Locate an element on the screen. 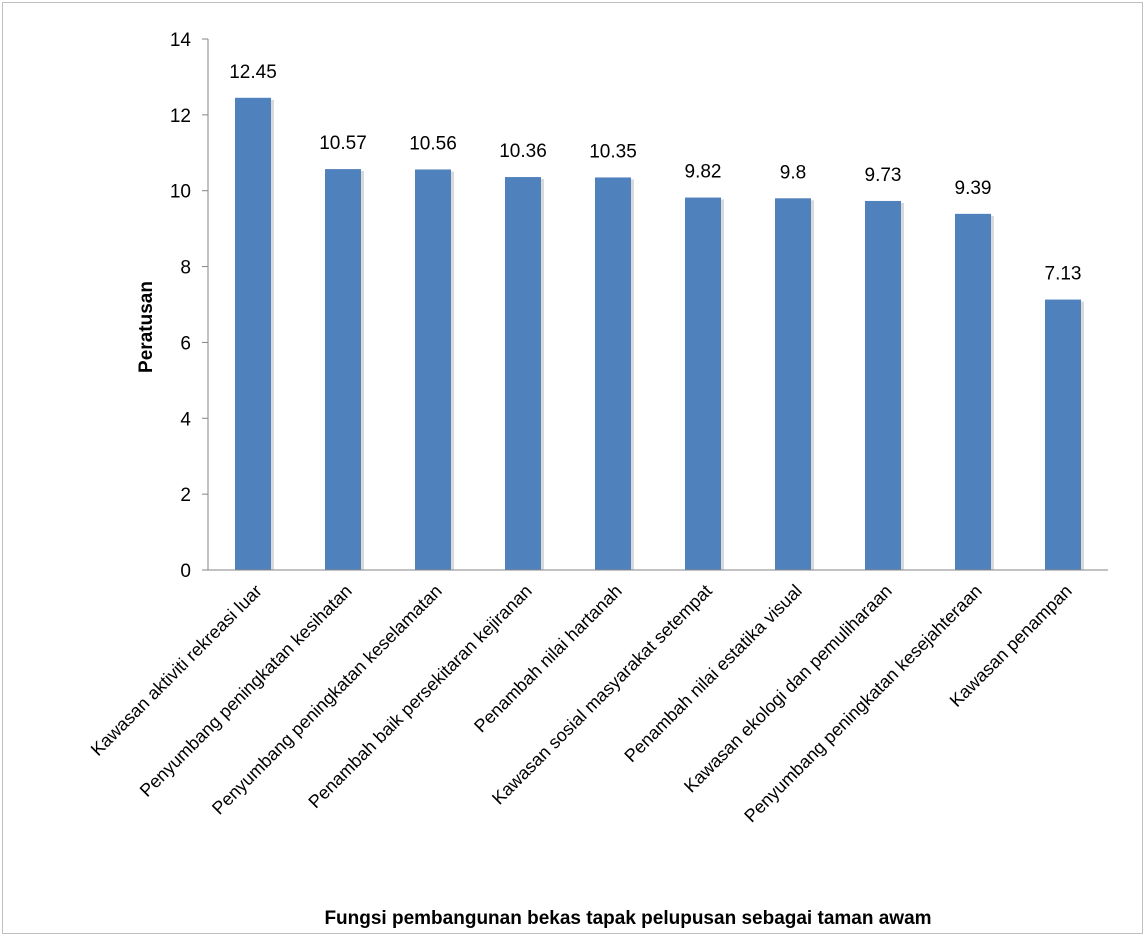  data-label: 12.45 is located at coordinates (253, 72).